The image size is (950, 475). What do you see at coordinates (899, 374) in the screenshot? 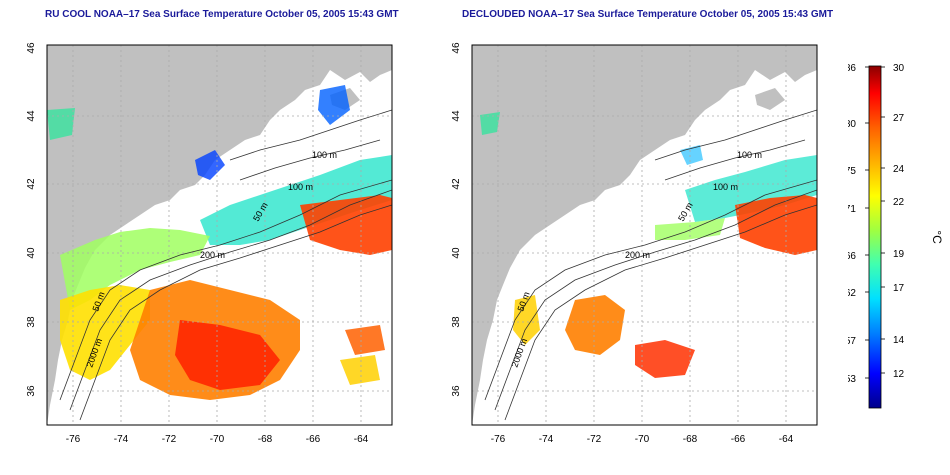
I see `celsius-tick: 12` at bounding box center [899, 374].